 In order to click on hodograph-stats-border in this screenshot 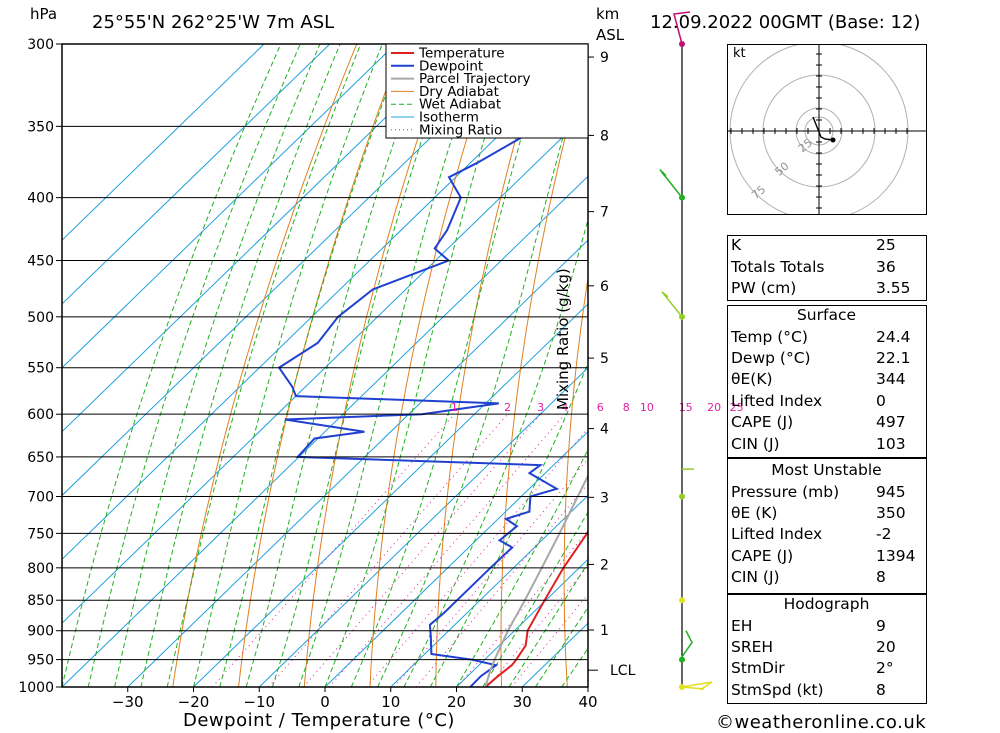, I will do `click(827, 649)`.